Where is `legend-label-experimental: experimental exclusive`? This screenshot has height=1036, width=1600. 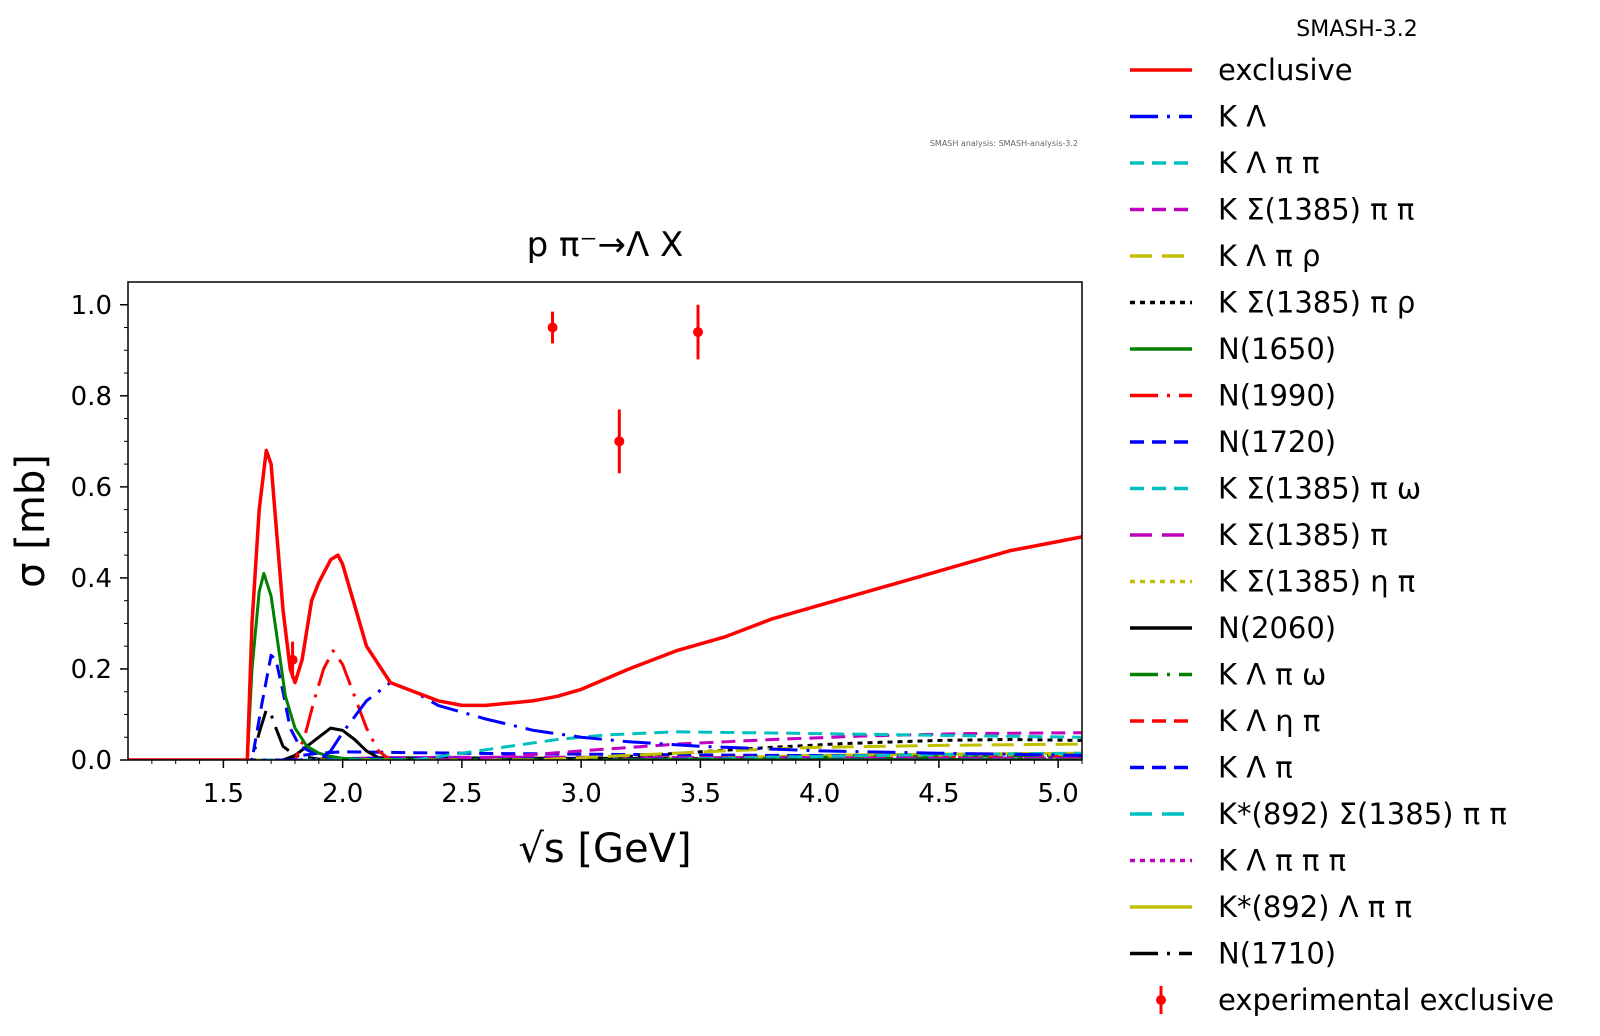
legend-label-experimental: experimental exclusive is located at coordinates (1386, 1000).